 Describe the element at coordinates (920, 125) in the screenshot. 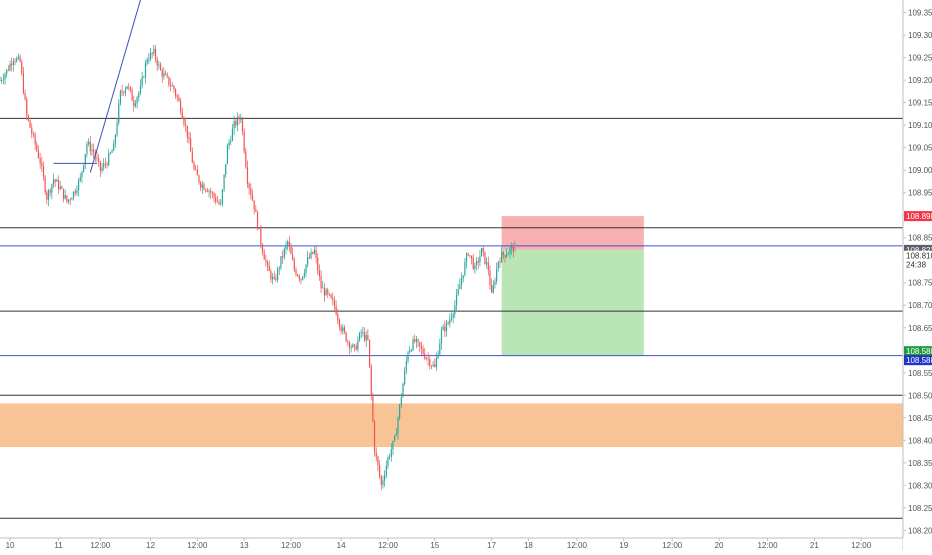

I see `y-tick-label: 109.100` at that location.